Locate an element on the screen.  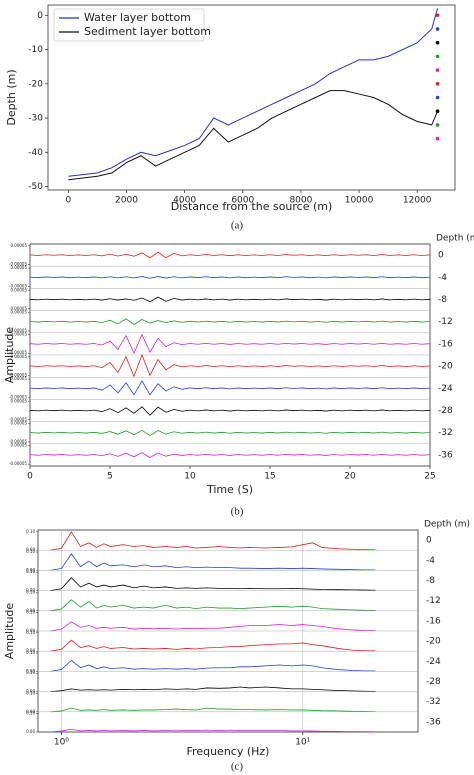
depth-label: -12 is located at coordinates (445, 322).